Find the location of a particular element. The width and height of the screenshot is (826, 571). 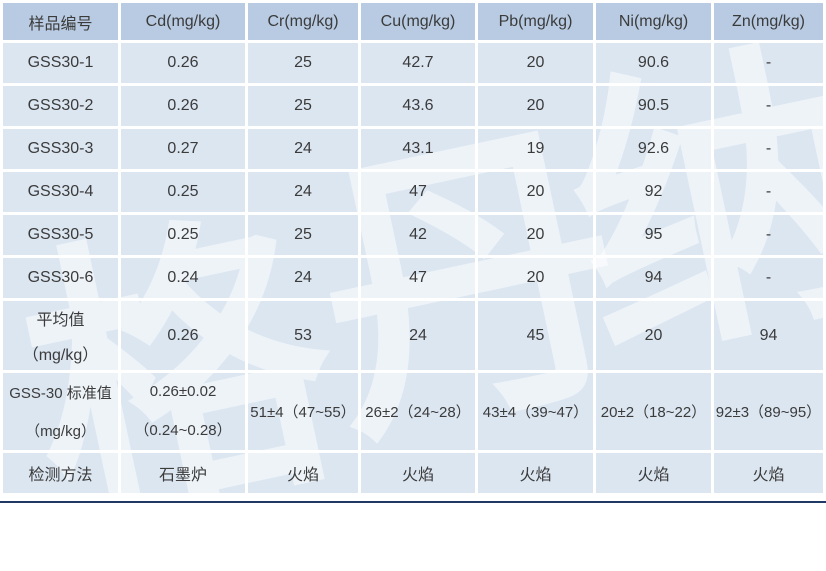

table-cell: 92±3（89~95） is located at coordinates (768, 411).